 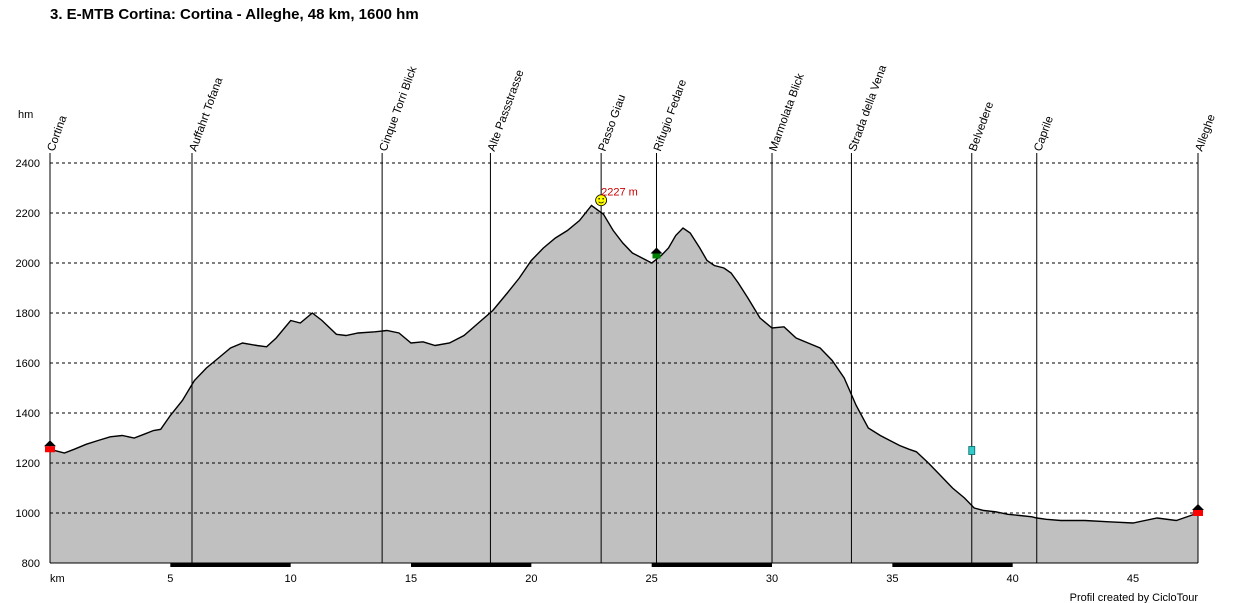 I want to click on x-tick-label: 5, so click(x=170, y=579).